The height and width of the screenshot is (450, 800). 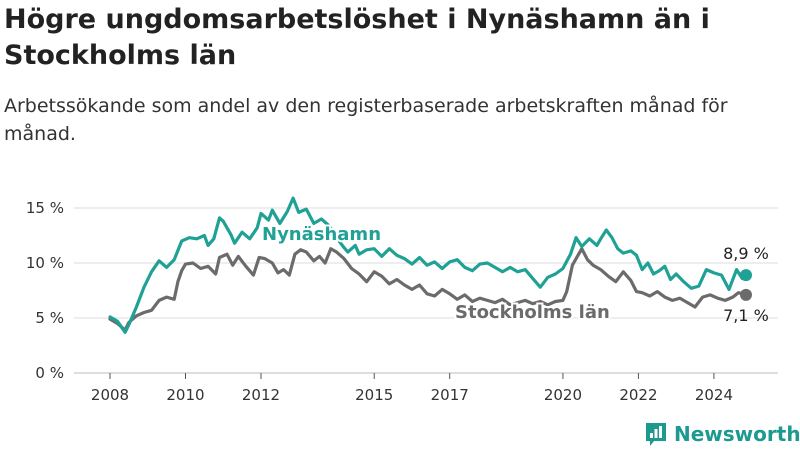 I want to click on newsworthy-logo-icon, so click(x=656, y=434).